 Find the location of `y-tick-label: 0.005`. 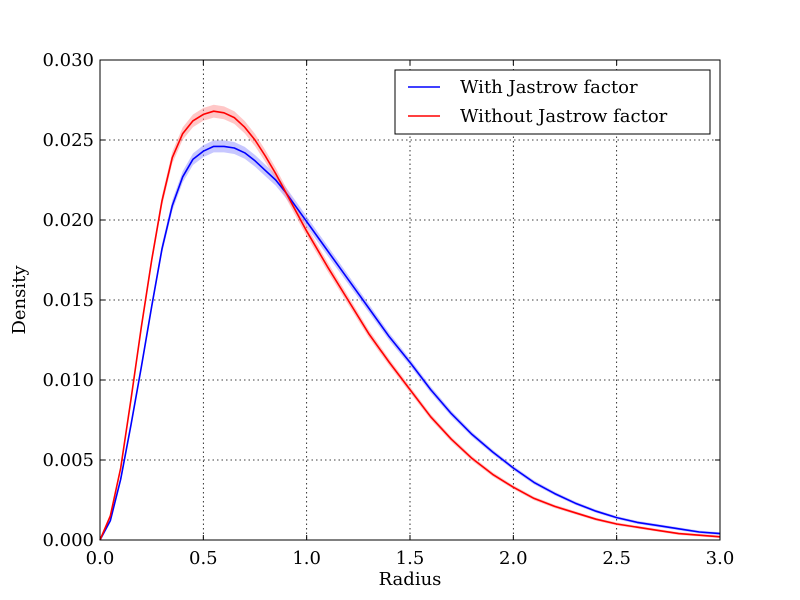

y-tick-label: 0.005 is located at coordinates (68, 460).